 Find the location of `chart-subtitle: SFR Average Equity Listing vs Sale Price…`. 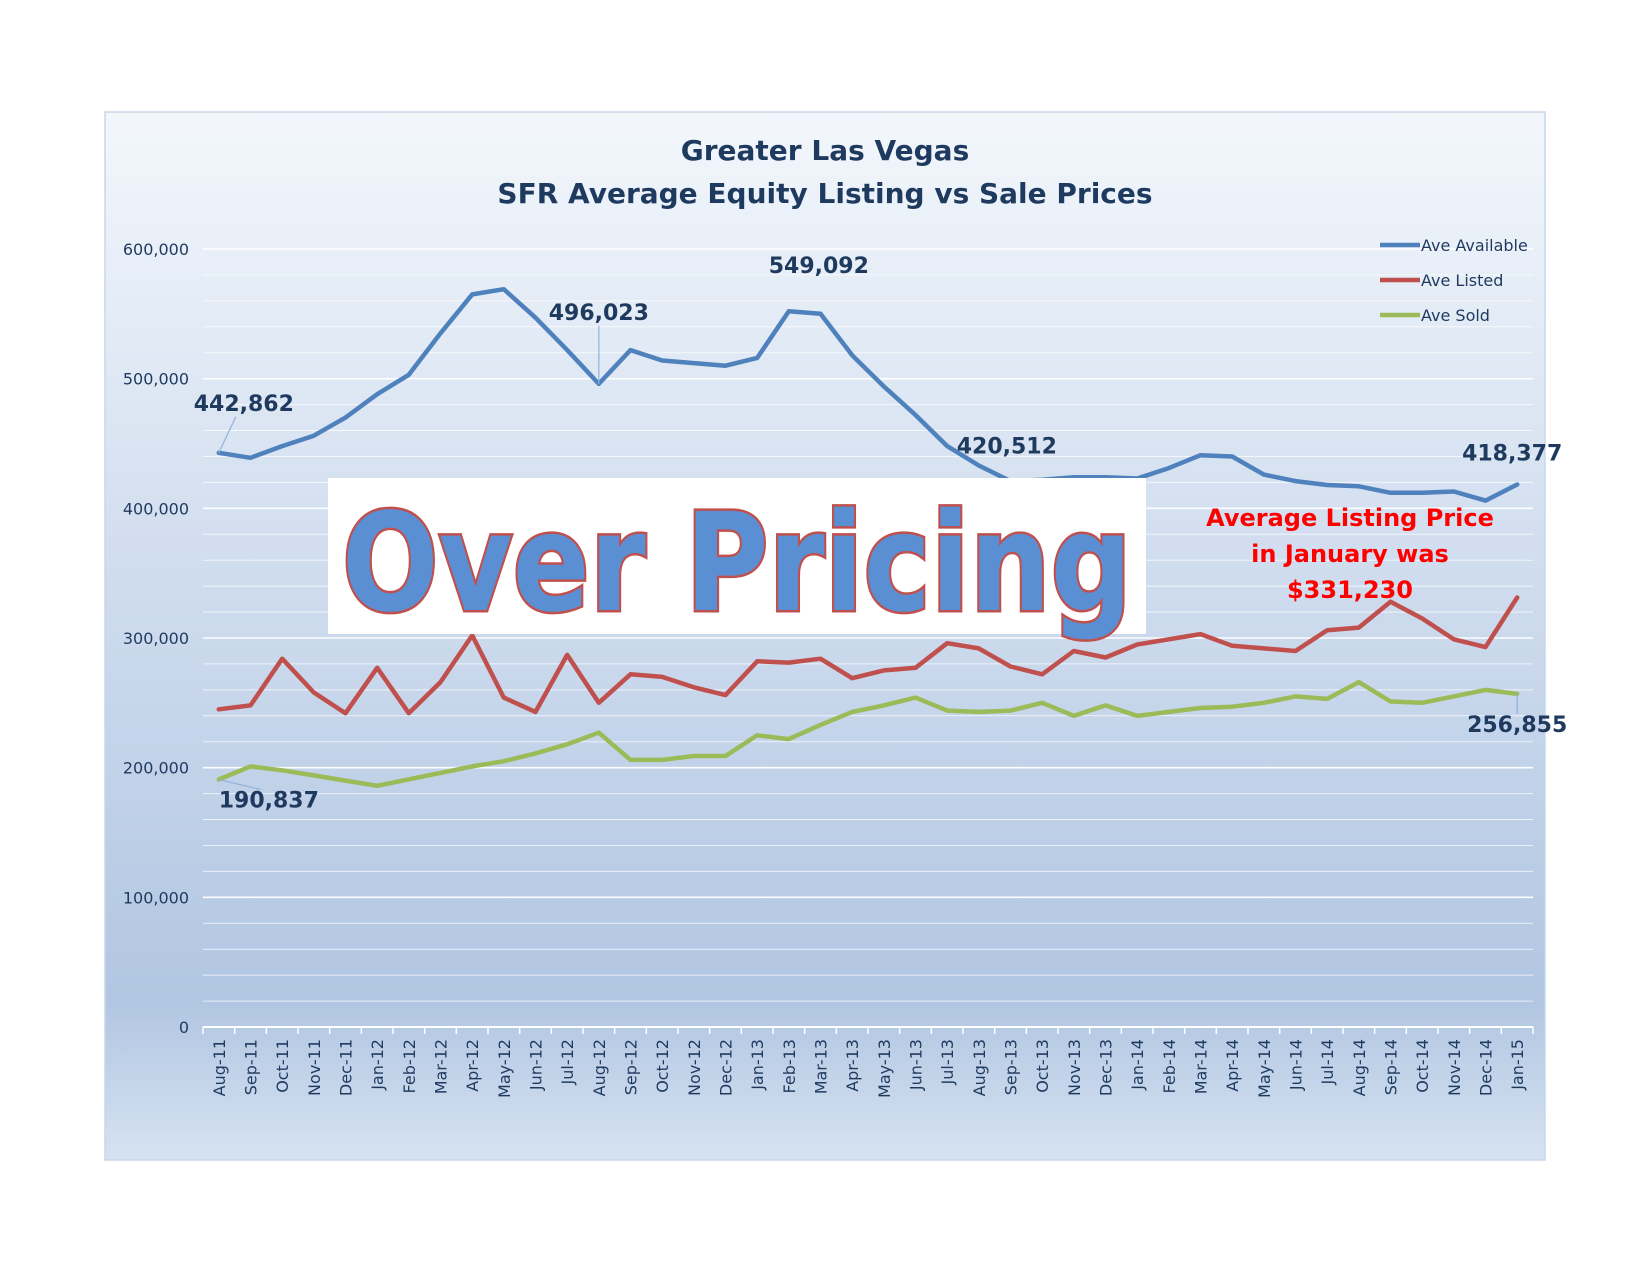

chart-subtitle: SFR Average Equity Listing vs Sale Price… is located at coordinates (824, 193).